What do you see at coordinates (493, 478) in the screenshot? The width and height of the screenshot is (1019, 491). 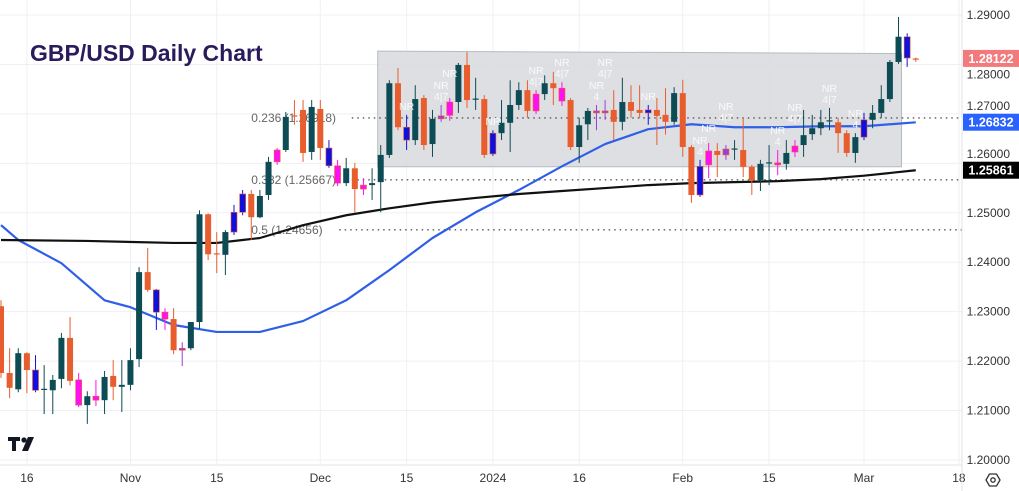 I see `x-tick-label: 2024` at bounding box center [493, 478].